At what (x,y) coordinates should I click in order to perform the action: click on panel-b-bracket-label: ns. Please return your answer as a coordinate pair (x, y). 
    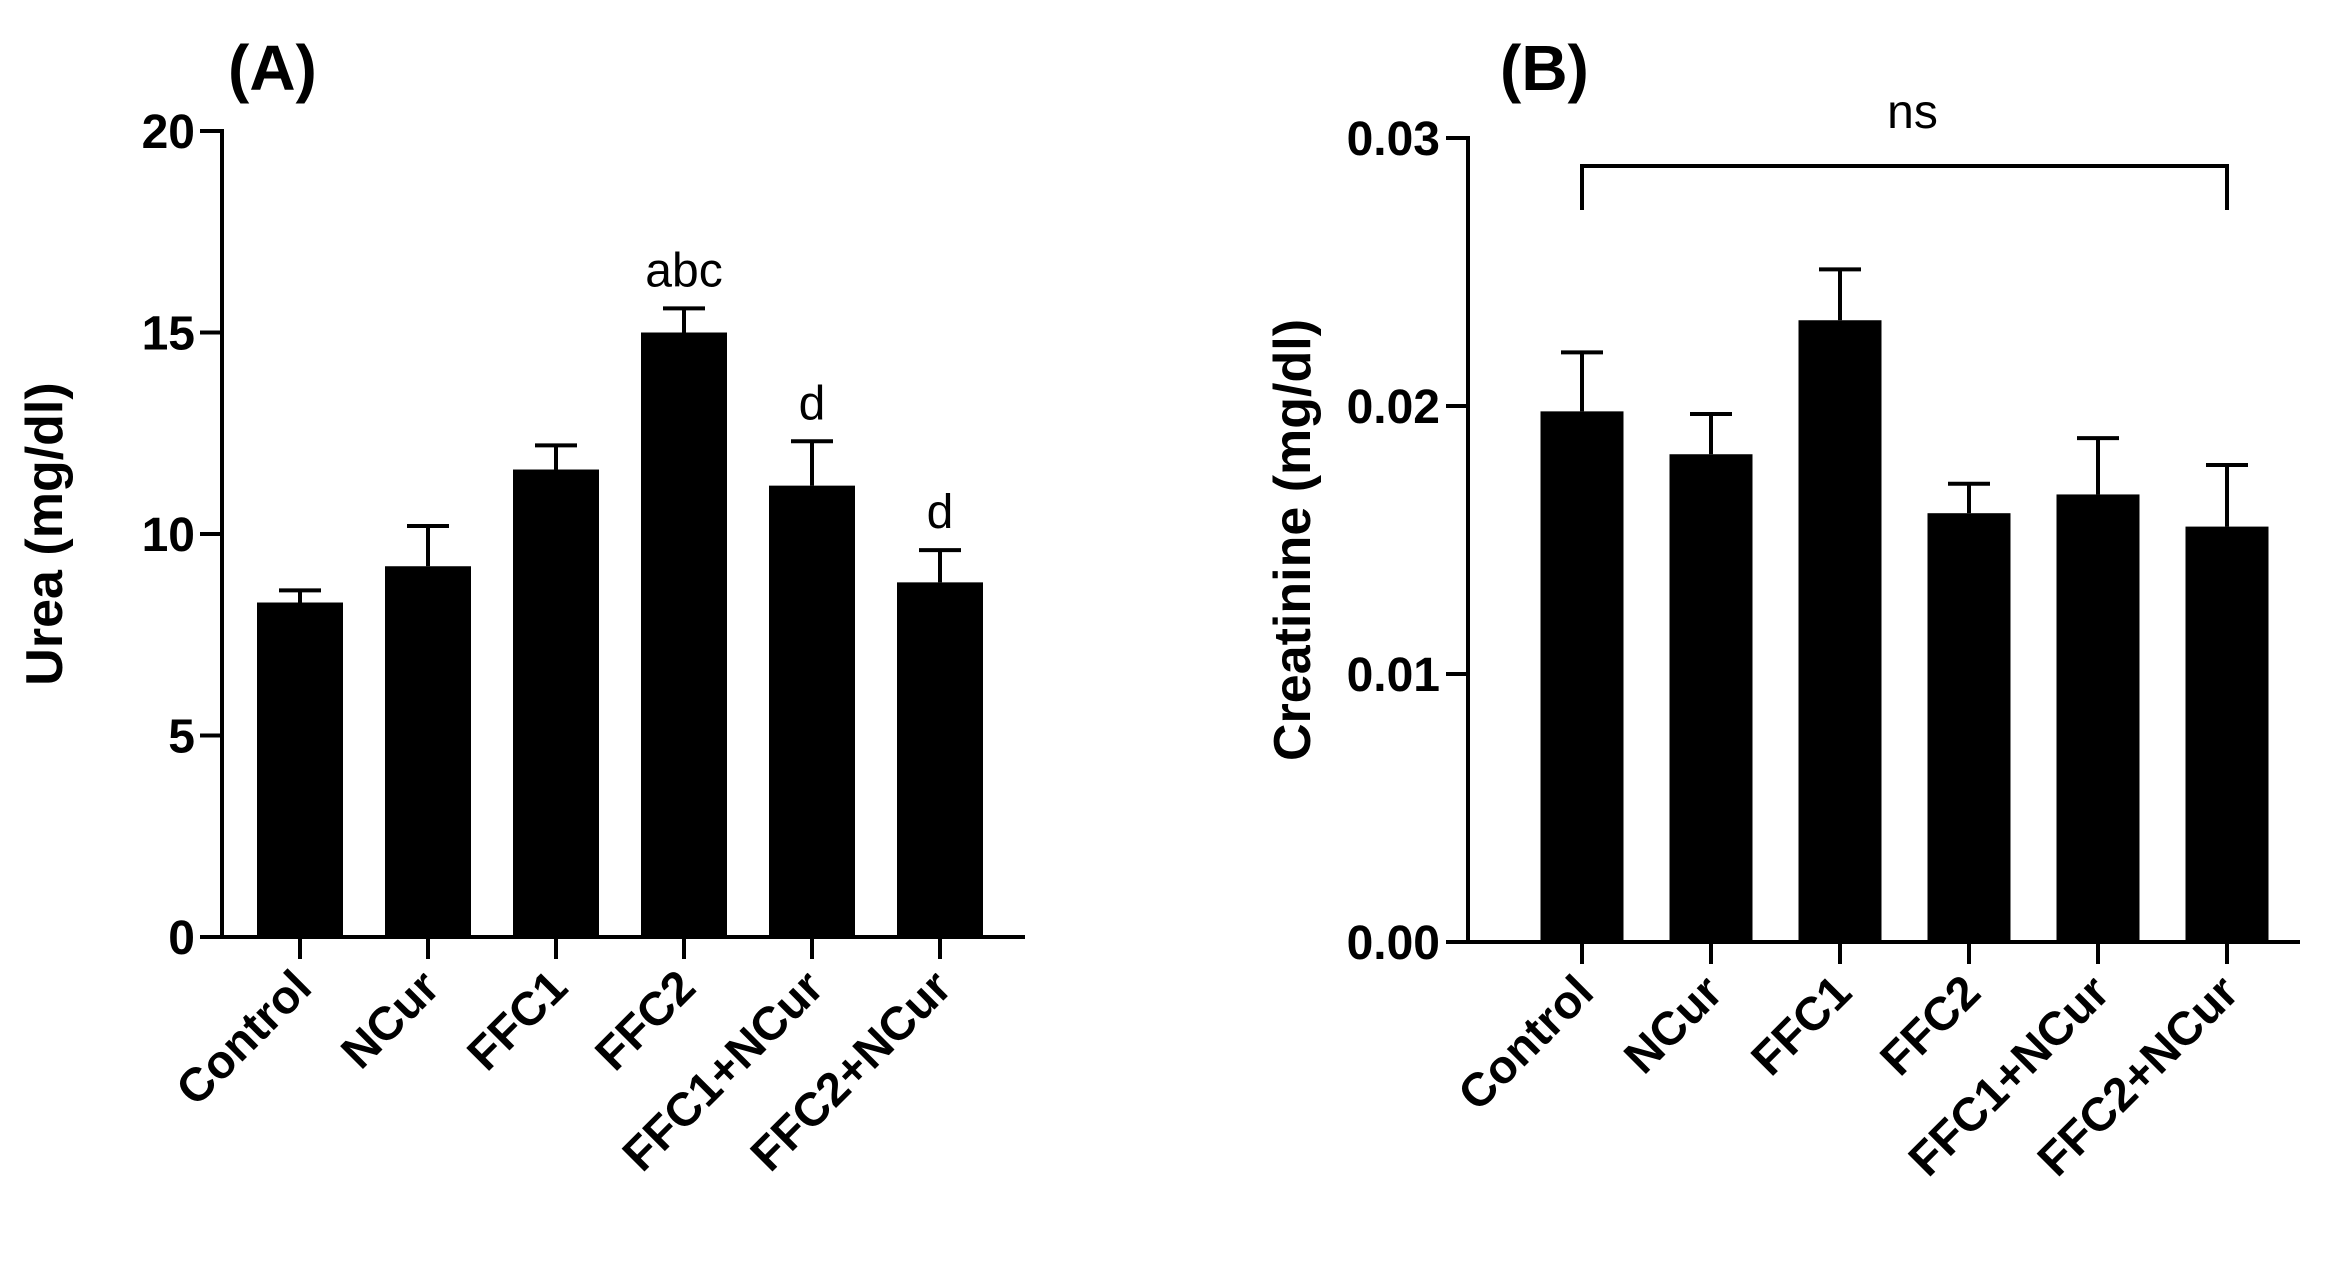
    Looking at the image, I should click on (1912, 112).